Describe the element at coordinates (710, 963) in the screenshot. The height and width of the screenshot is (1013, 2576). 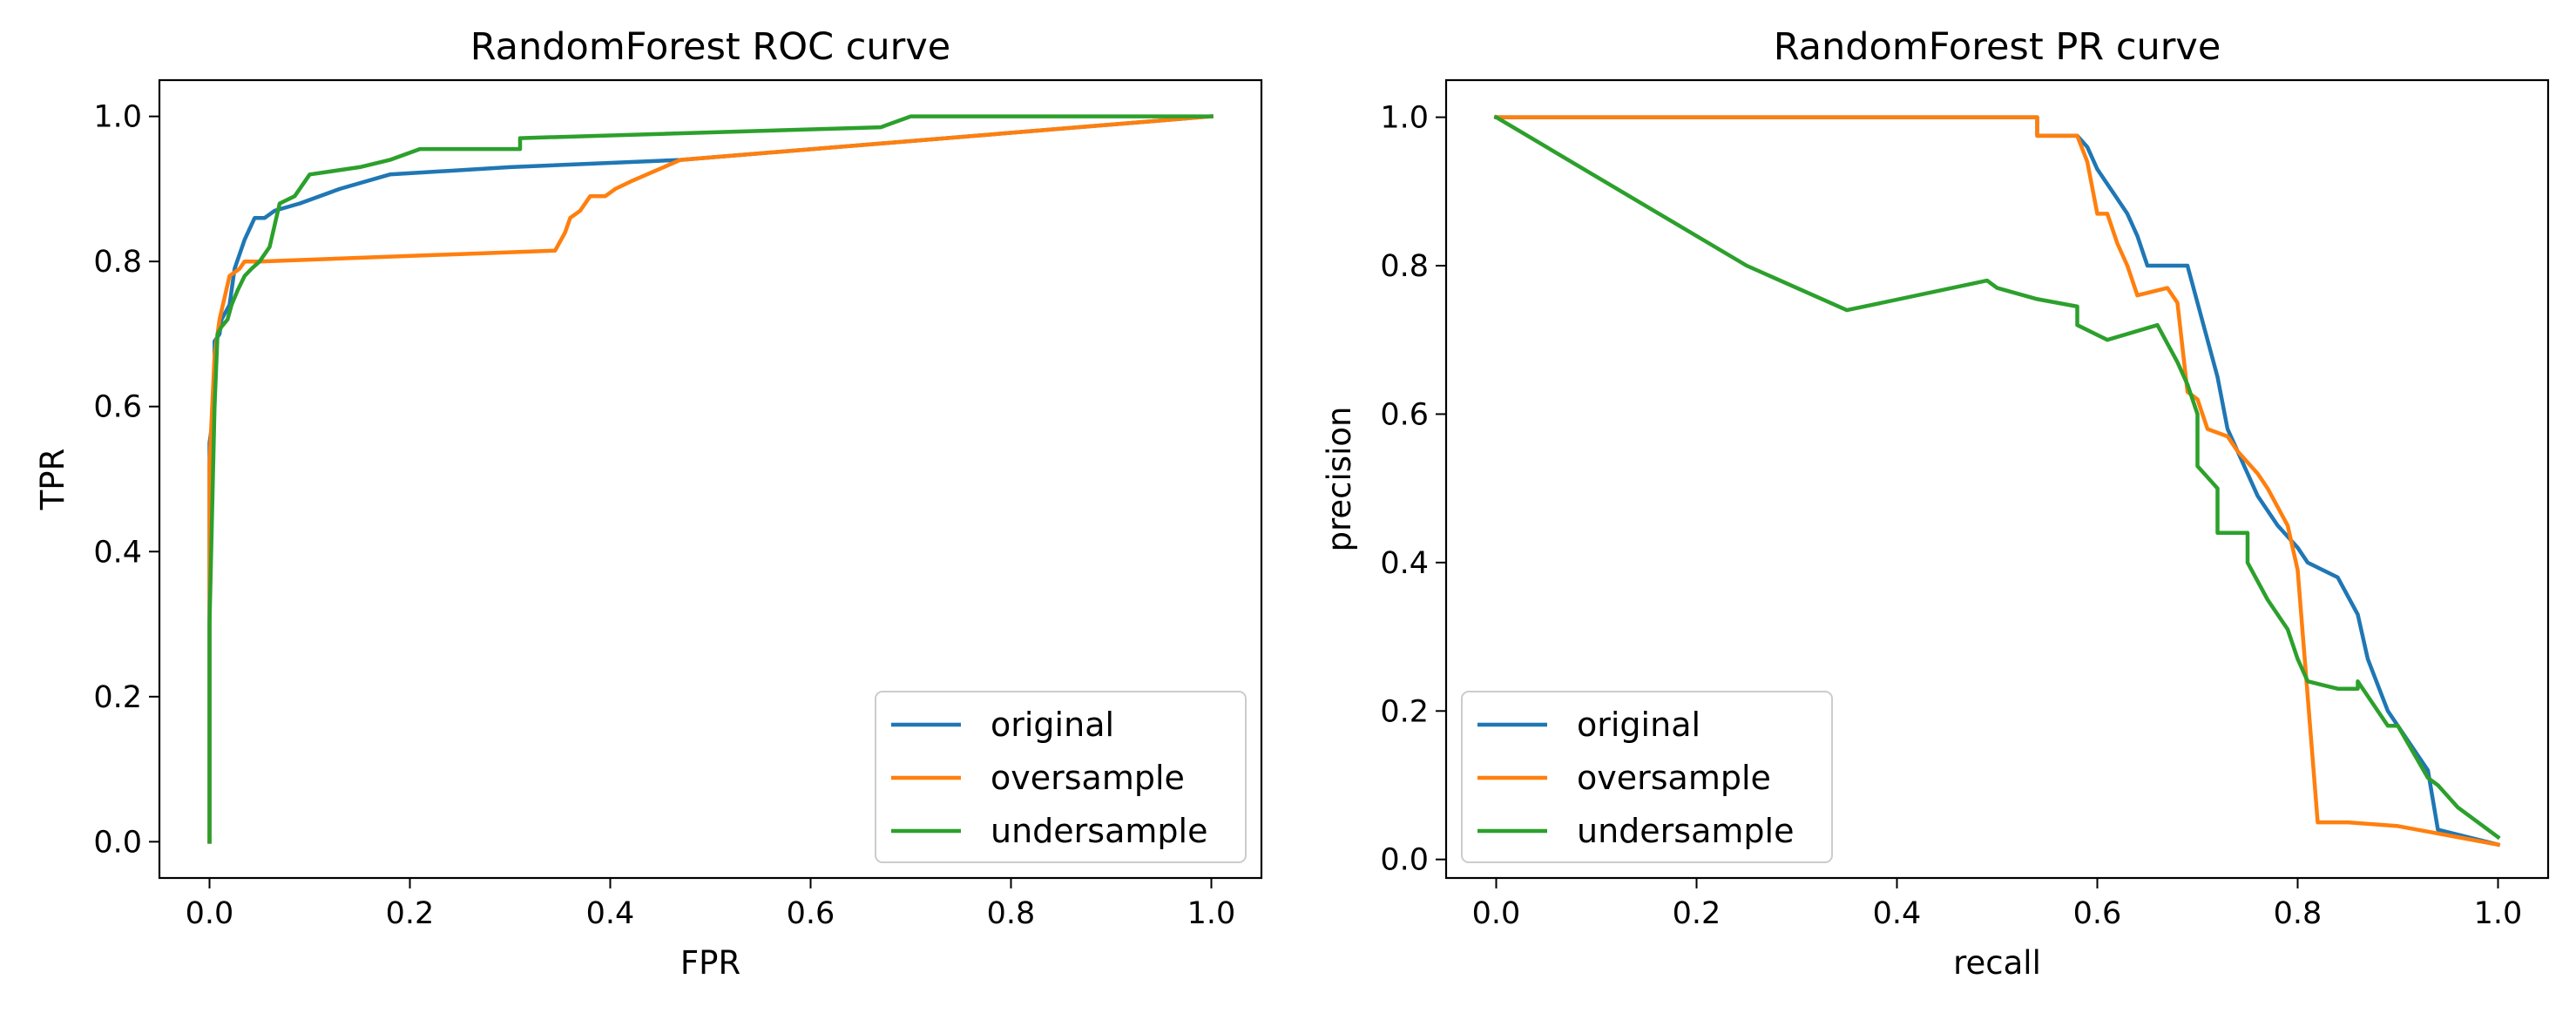
I see `x-axis-label: FPR` at that location.